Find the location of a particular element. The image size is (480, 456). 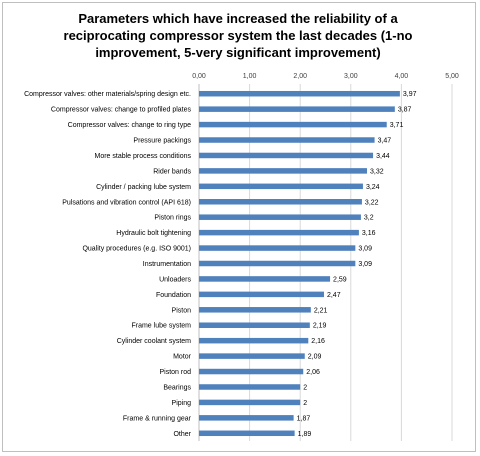

data-label: 2,16 is located at coordinates (318, 341).